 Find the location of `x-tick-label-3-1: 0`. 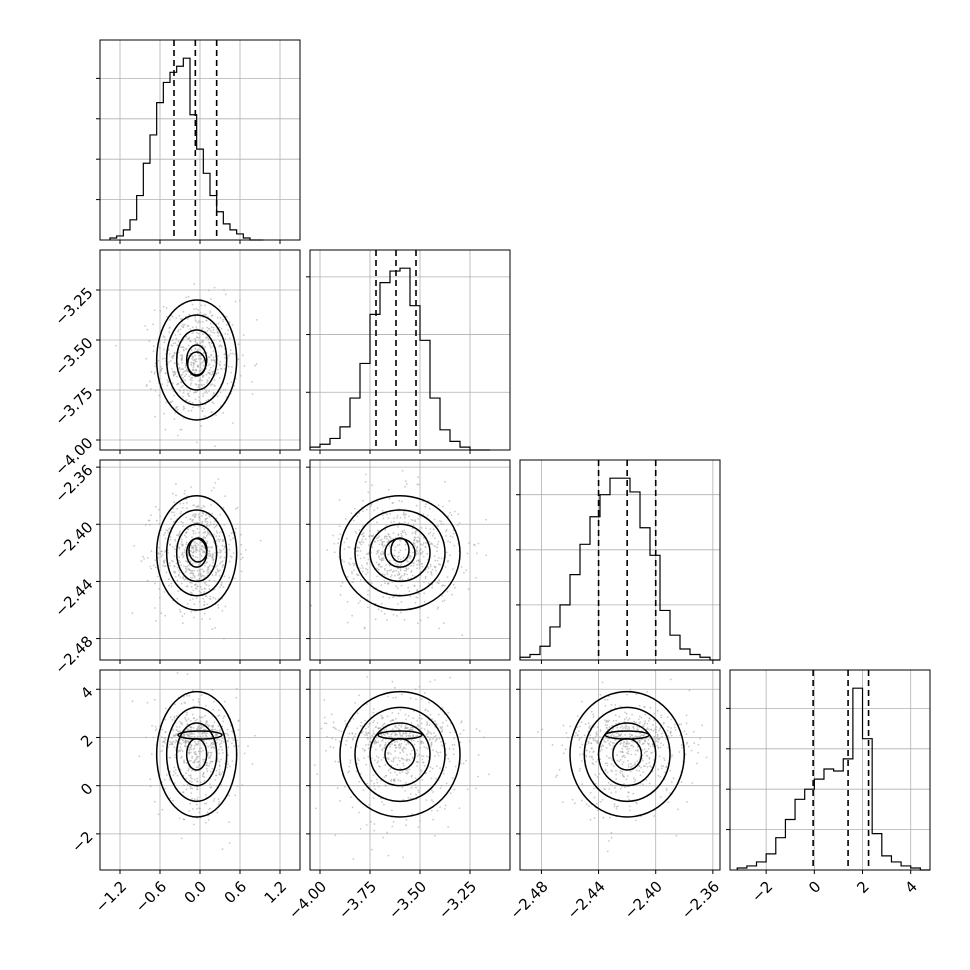

x-tick-label-3-1: 0 is located at coordinates (814, 887).